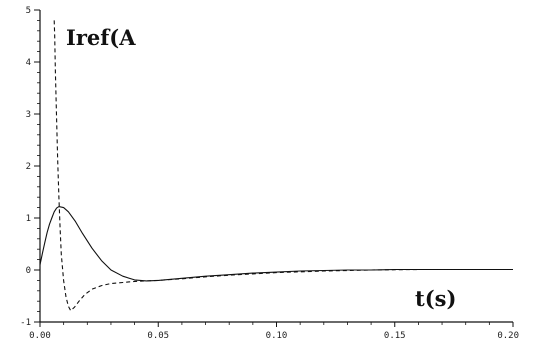 This screenshot has height=342, width=533. I want to click on y-tick-label: 5, so click(28, 11).